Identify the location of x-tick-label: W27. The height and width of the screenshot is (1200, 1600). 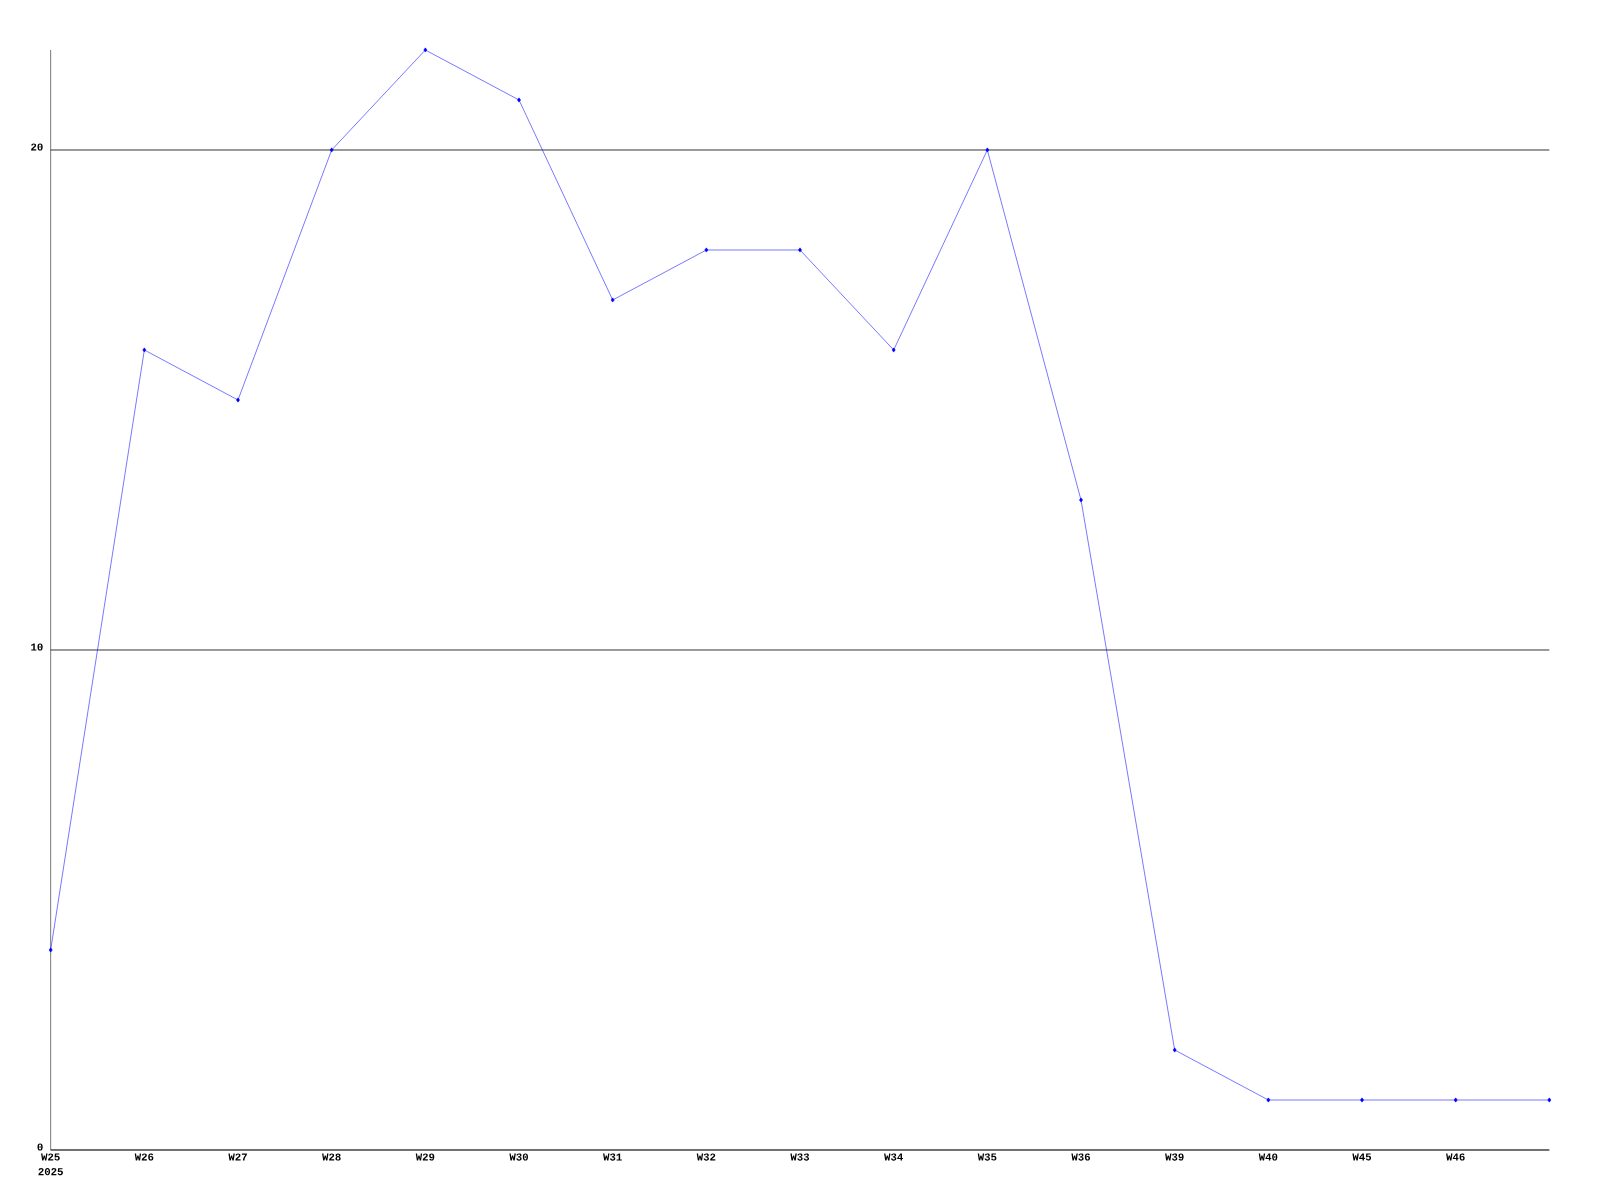
(237, 1157).